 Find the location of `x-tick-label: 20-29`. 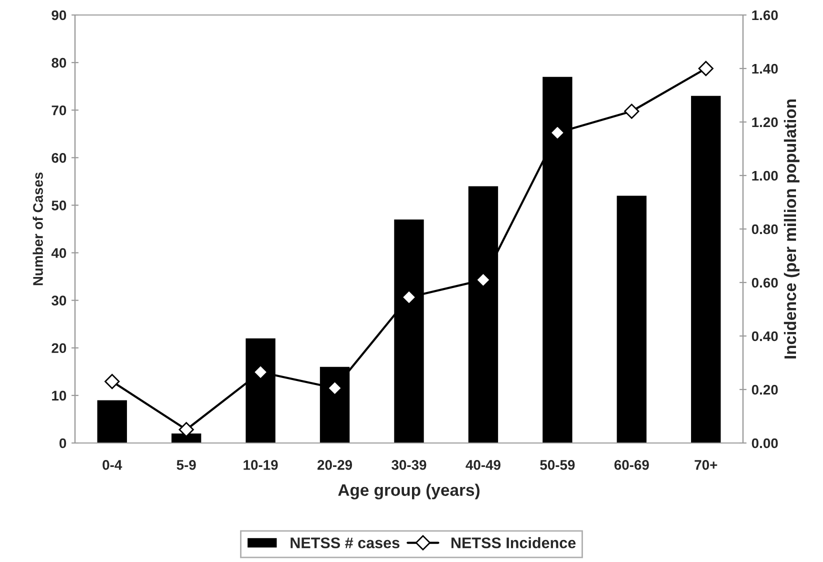

x-tick-label: 20-29 is located at coordinates (335, 465).